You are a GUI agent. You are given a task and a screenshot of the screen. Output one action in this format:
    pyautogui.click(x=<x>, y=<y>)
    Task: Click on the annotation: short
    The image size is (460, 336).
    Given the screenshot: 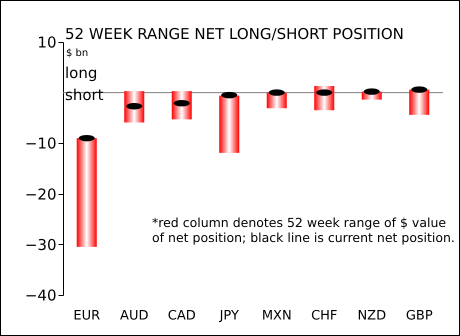 What is the action you would take?
    pyautogui.click(x=84, y=95)
    